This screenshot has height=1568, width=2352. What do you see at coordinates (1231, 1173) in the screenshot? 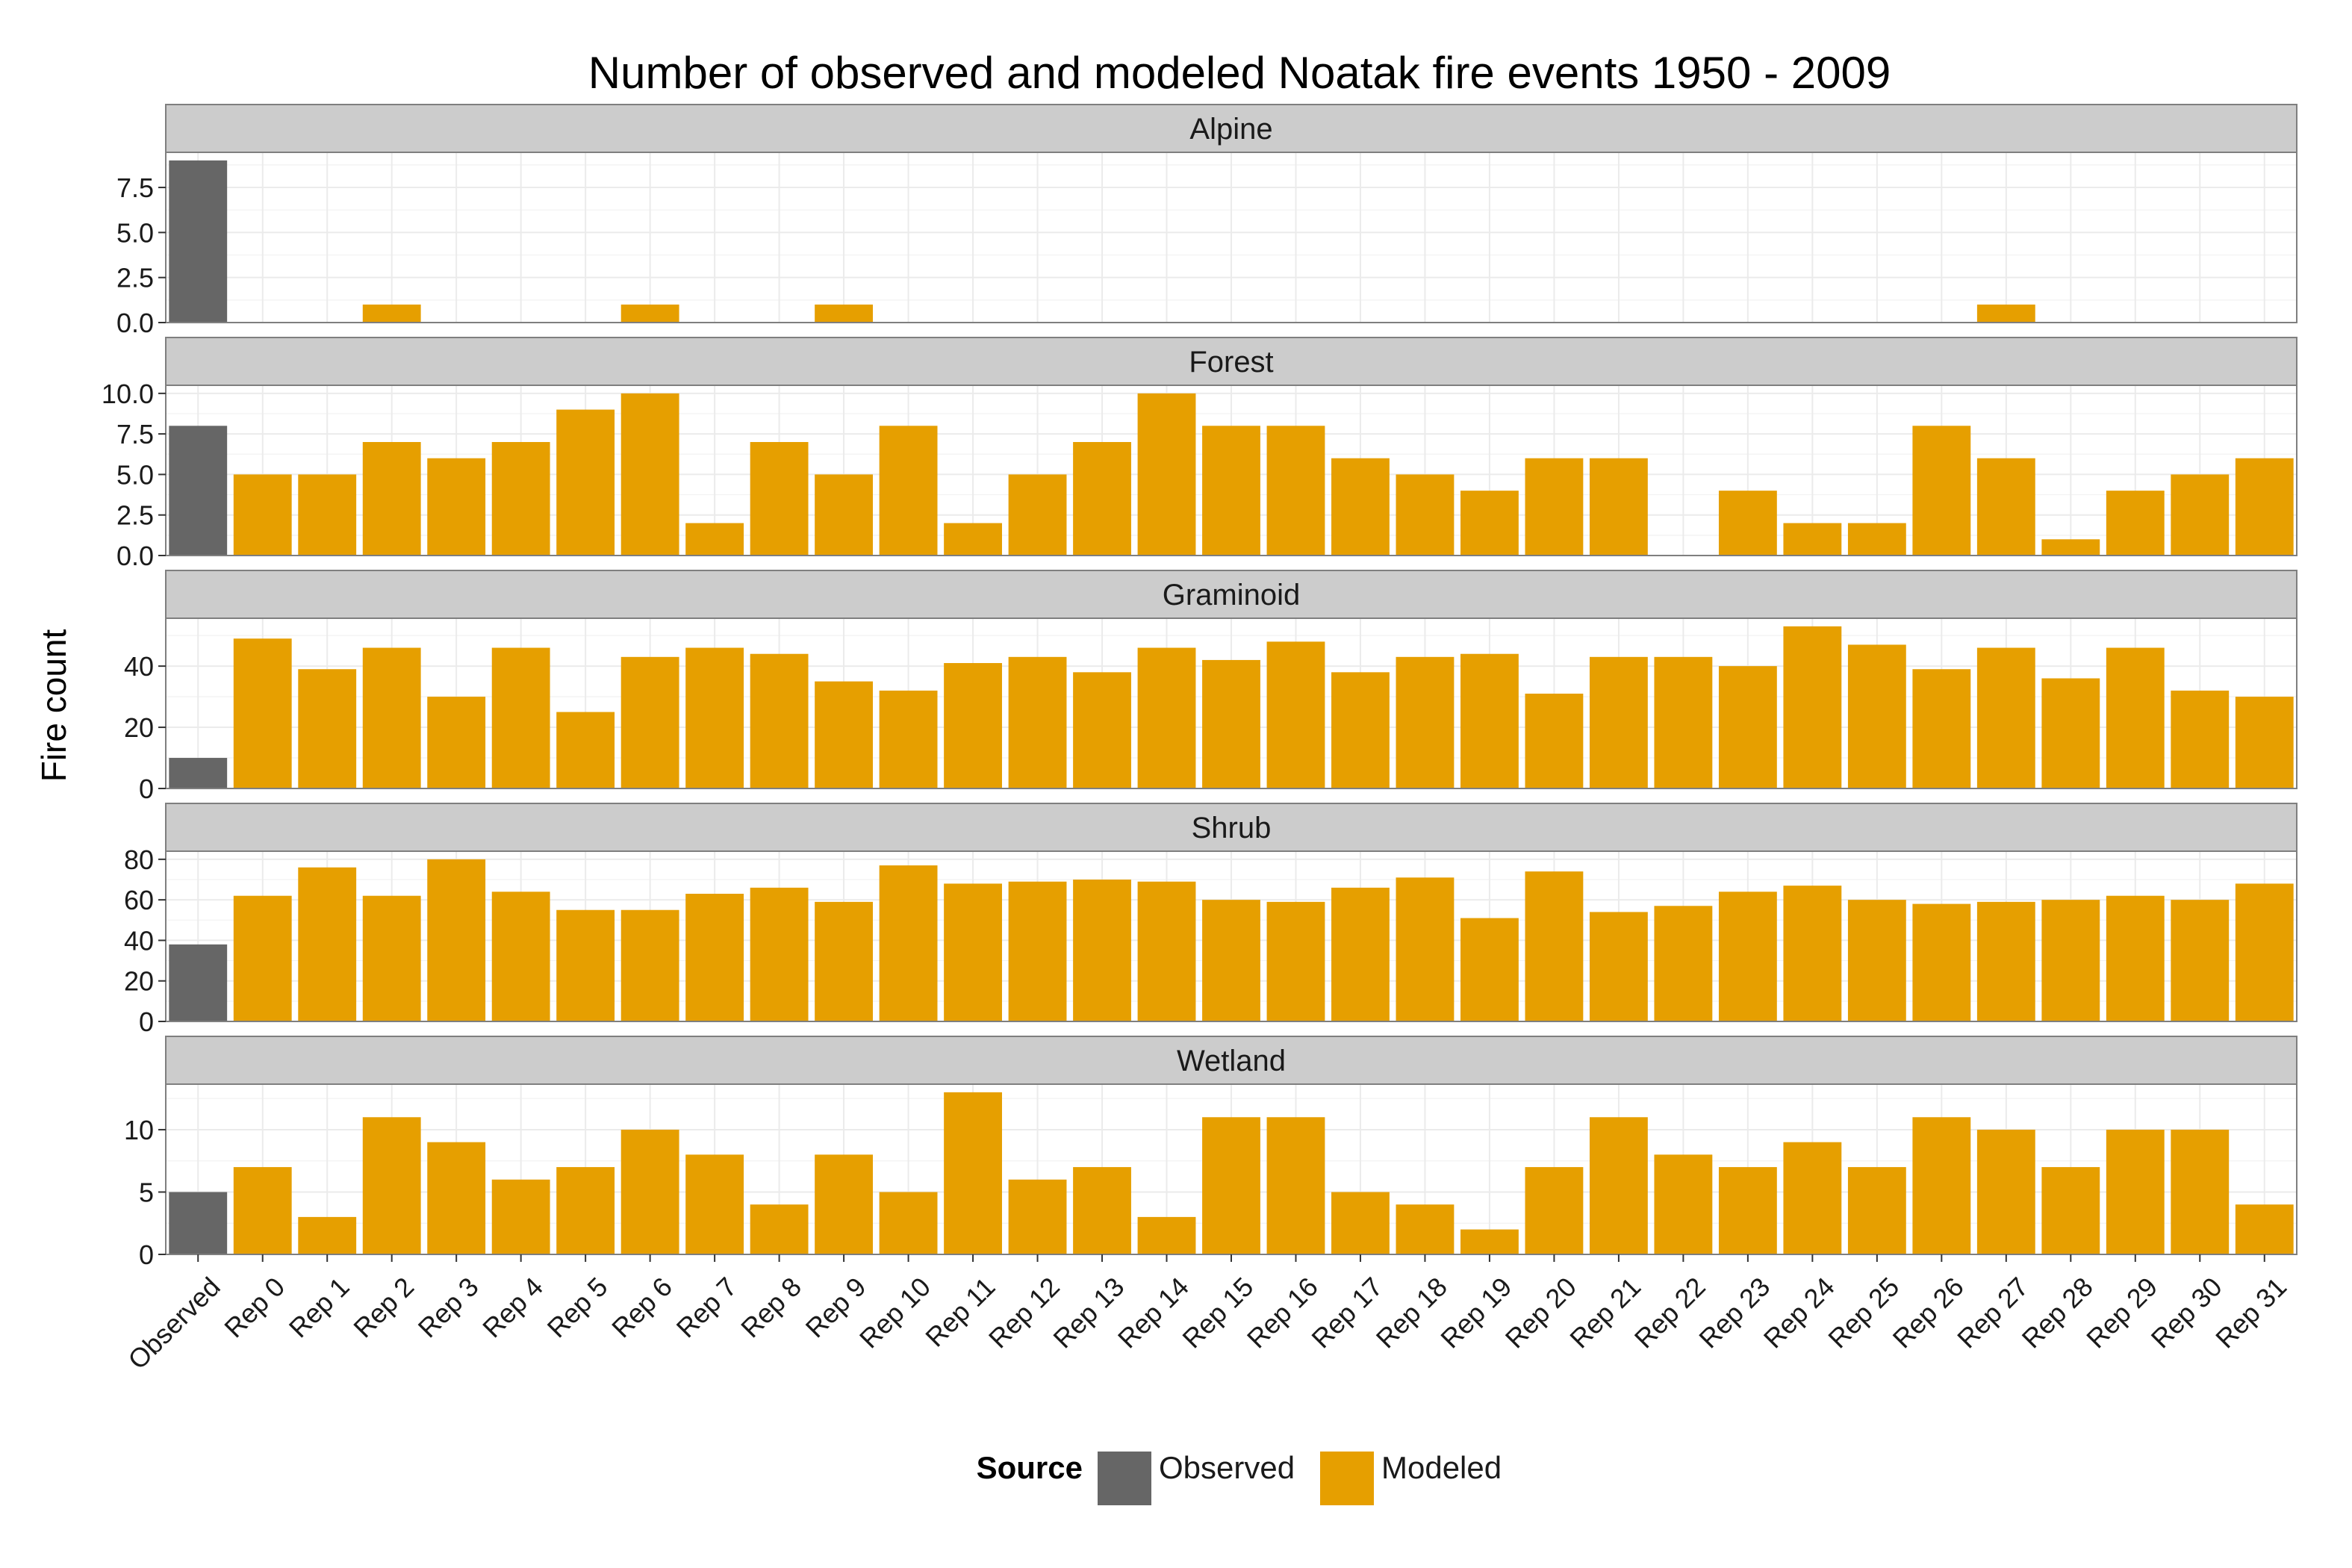
I see `bars-wetland` at bounding box center [1231, 1173].